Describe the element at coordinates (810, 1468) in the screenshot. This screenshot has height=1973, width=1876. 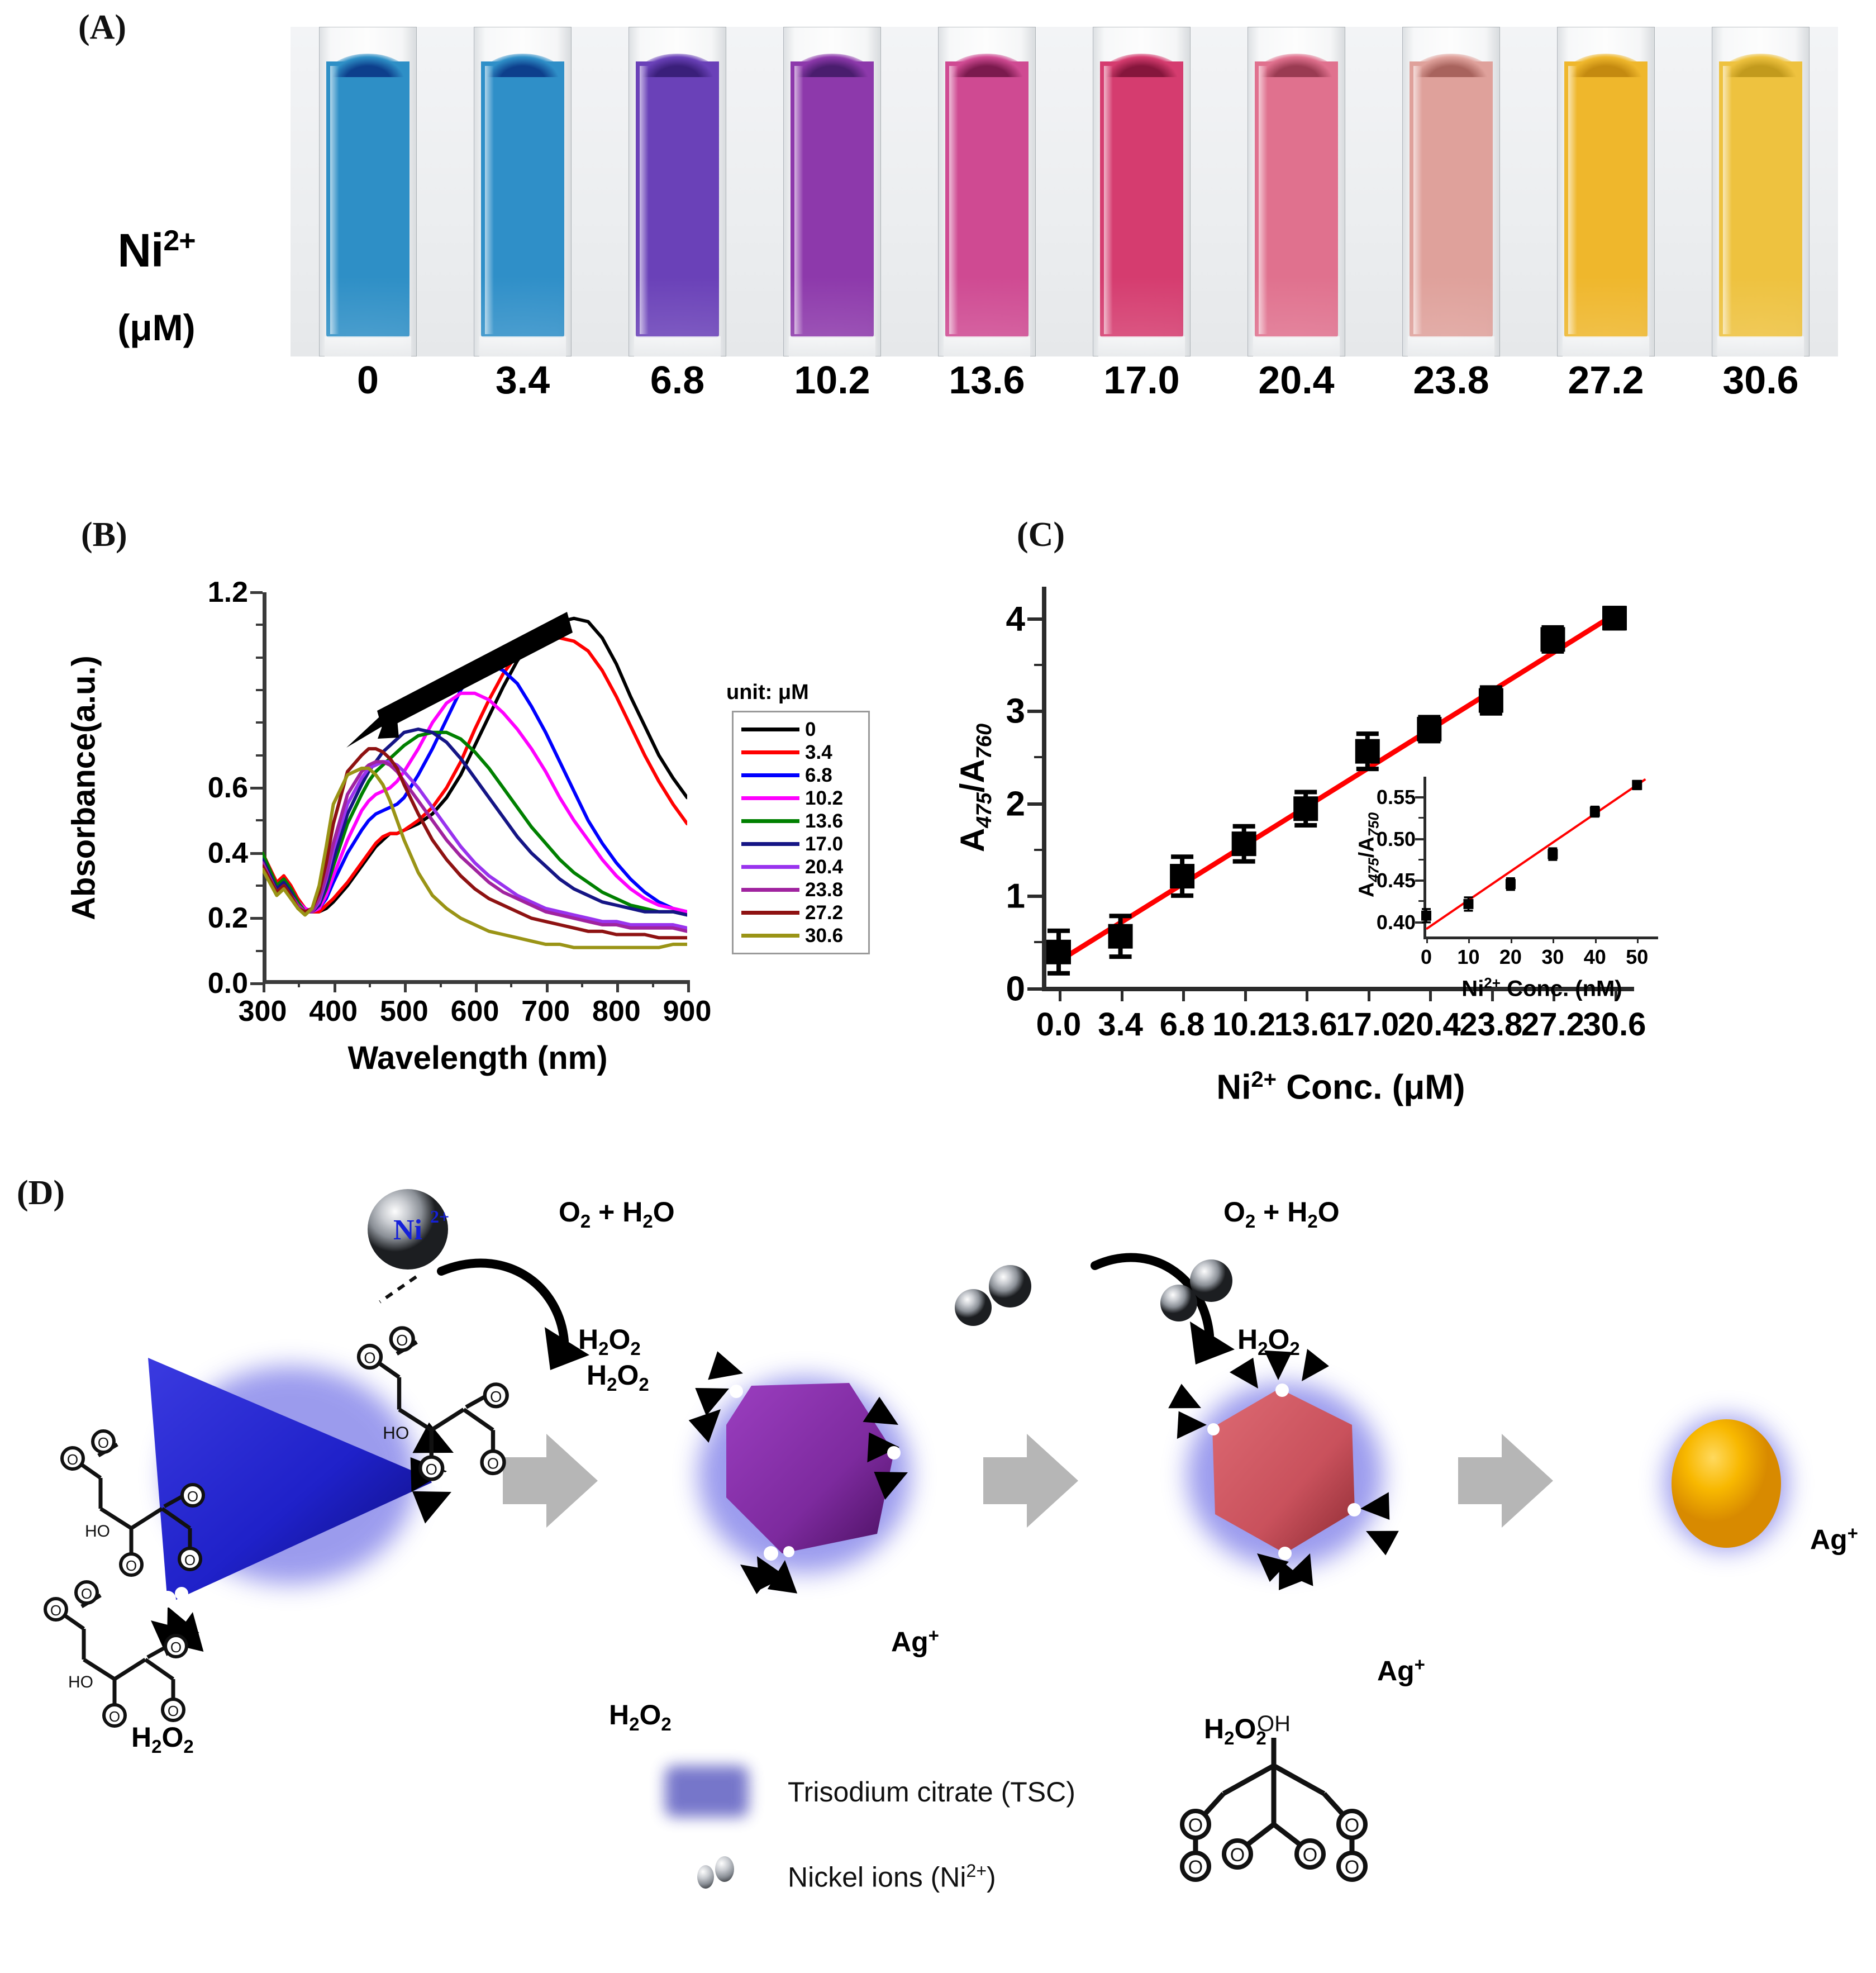
I see `truncated-nanoplate` at that location.